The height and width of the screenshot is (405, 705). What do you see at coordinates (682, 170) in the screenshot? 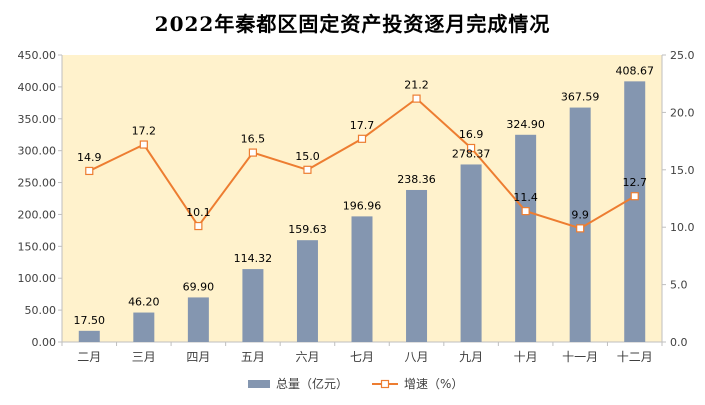
I see `y-right-tick-label: 15.0` at bounding box center [682, 170].